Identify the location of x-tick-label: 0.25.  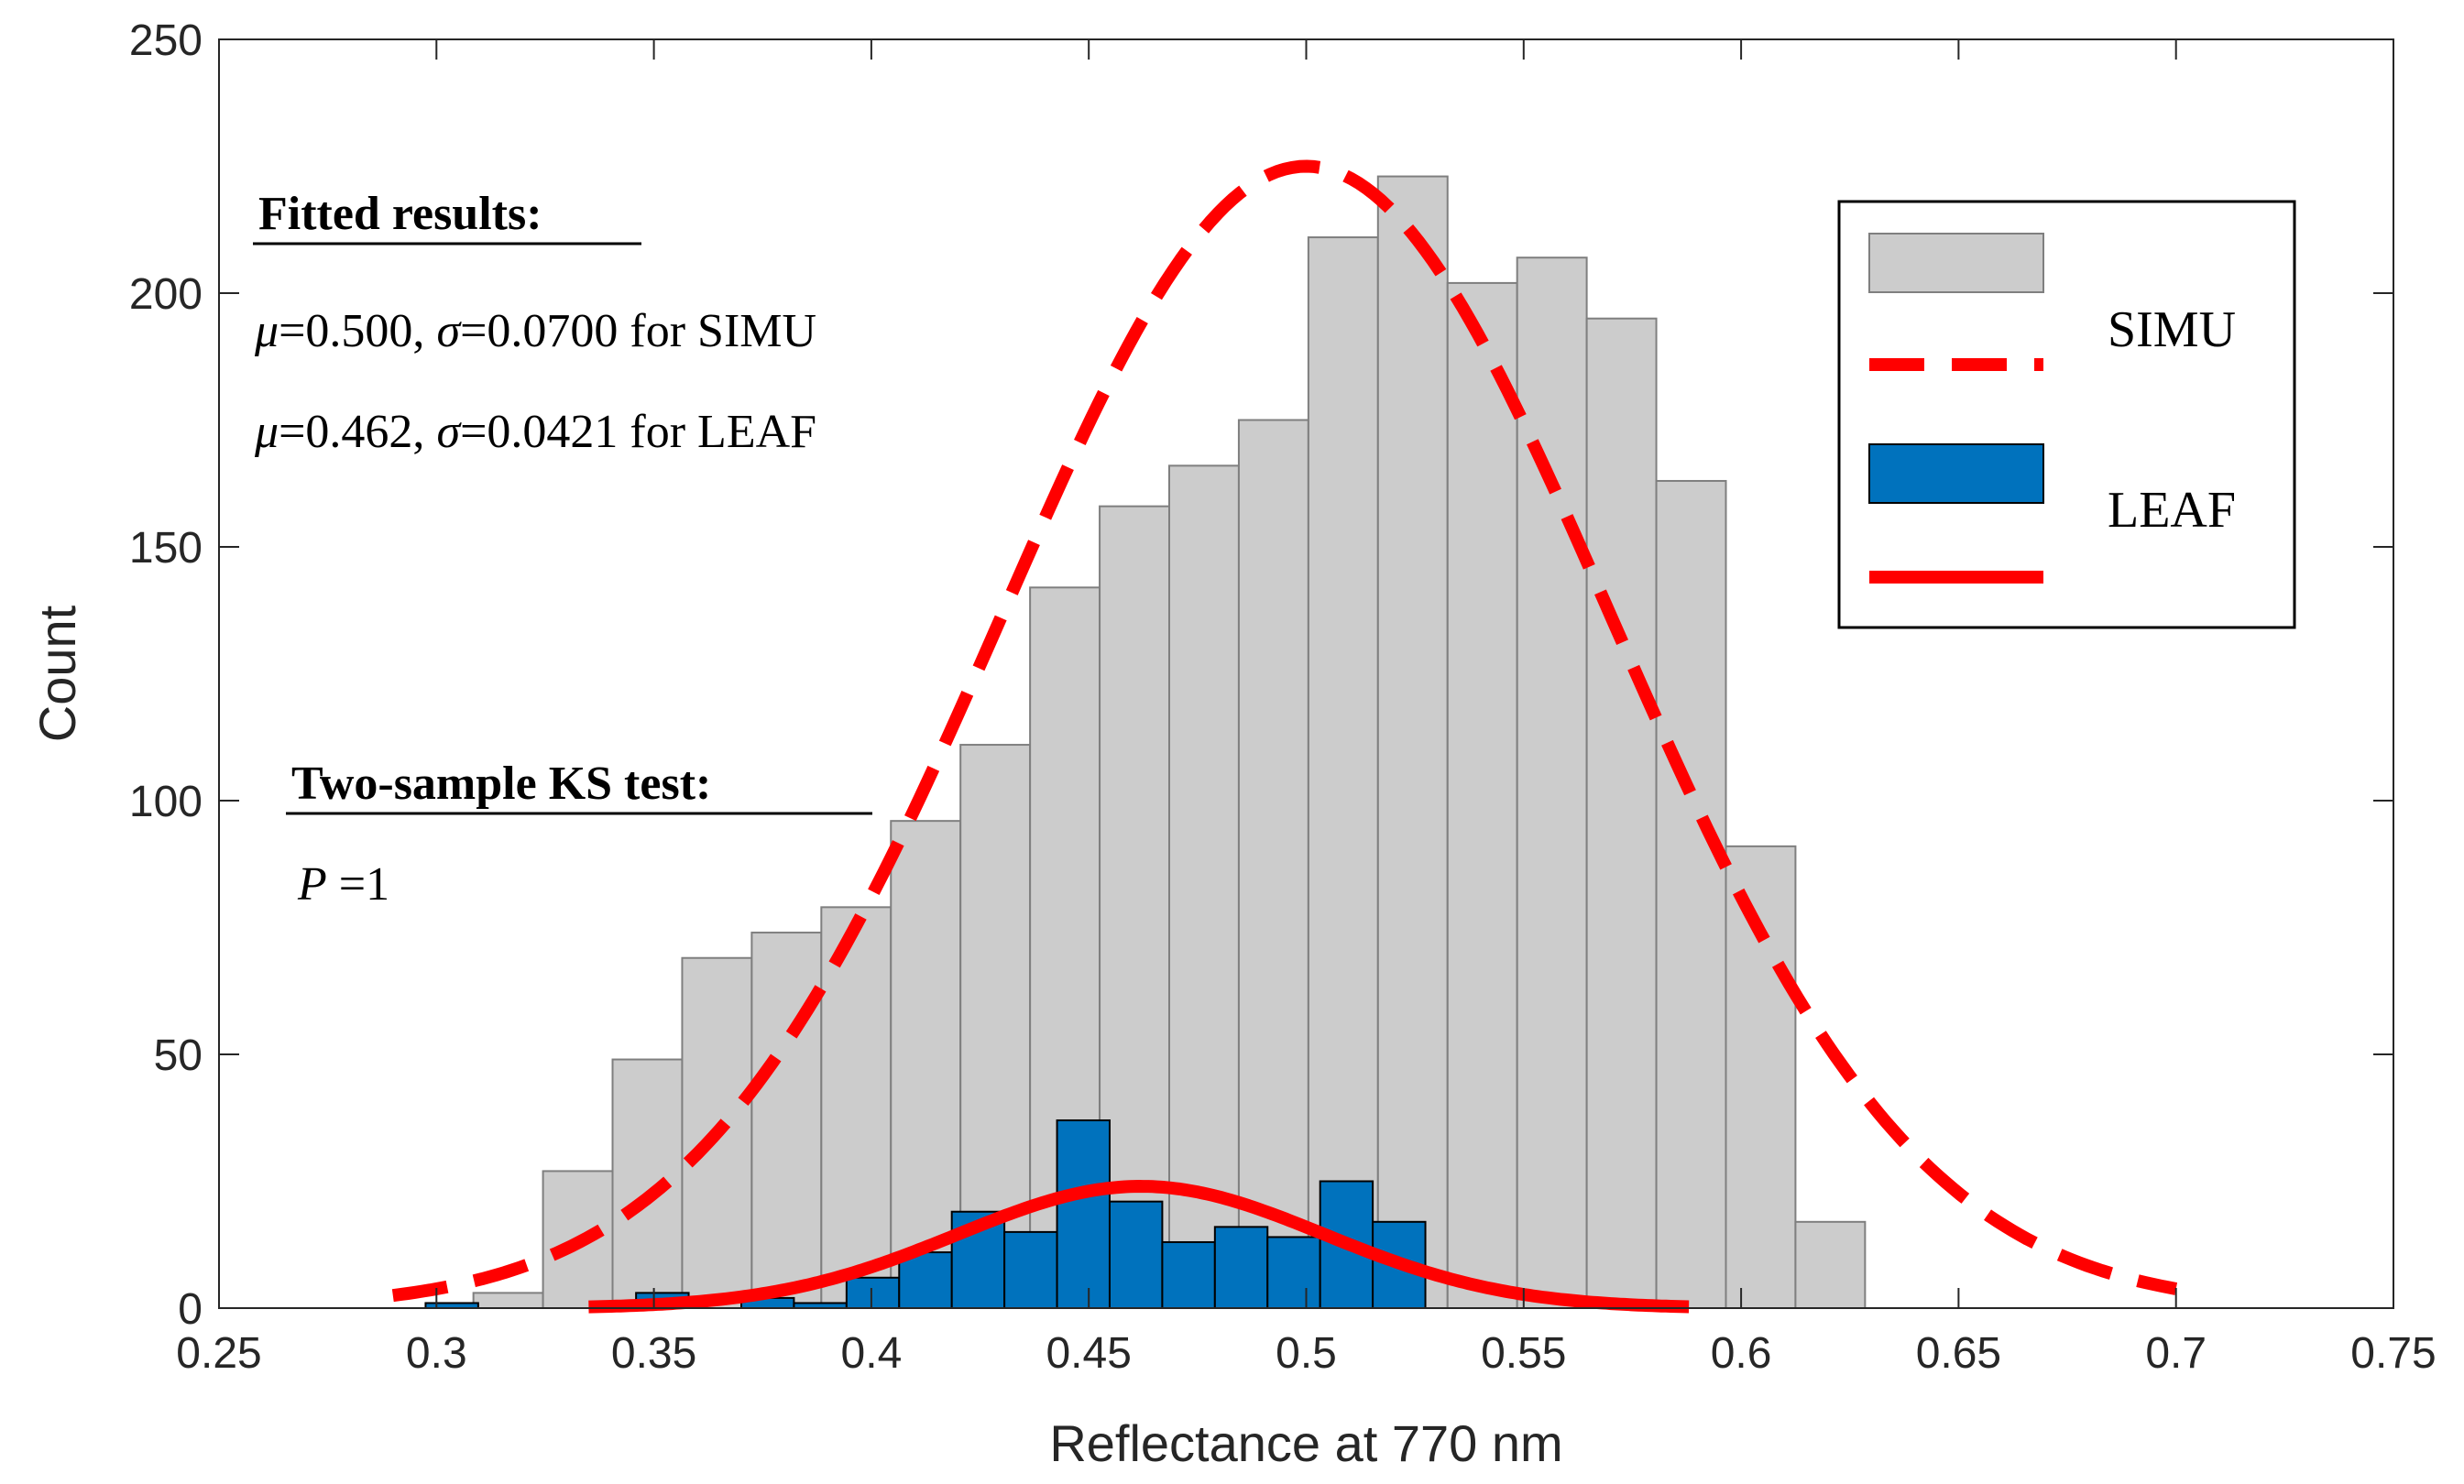
(218, 1353).